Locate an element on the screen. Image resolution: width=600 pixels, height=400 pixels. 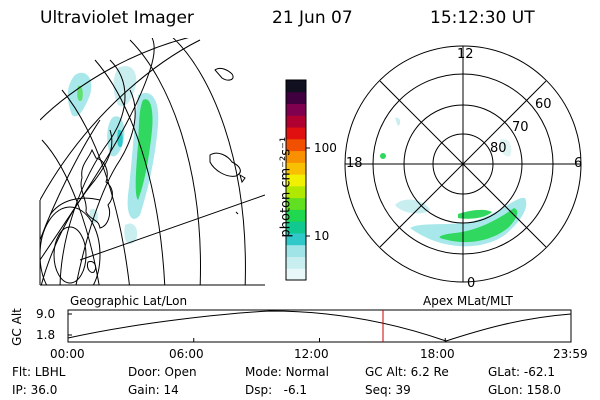
status-glat: GLat: -62.1 is located at coordinates (521, 372).